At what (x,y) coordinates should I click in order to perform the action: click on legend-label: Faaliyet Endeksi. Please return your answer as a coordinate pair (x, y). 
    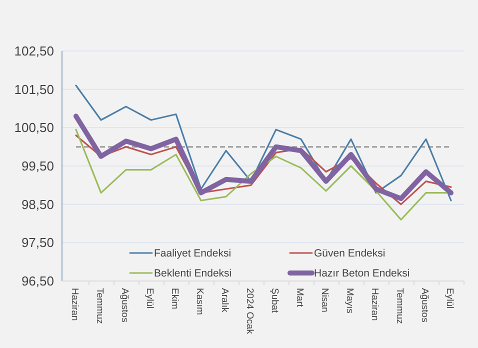
    Looking at the image, I should click on (193, 254).